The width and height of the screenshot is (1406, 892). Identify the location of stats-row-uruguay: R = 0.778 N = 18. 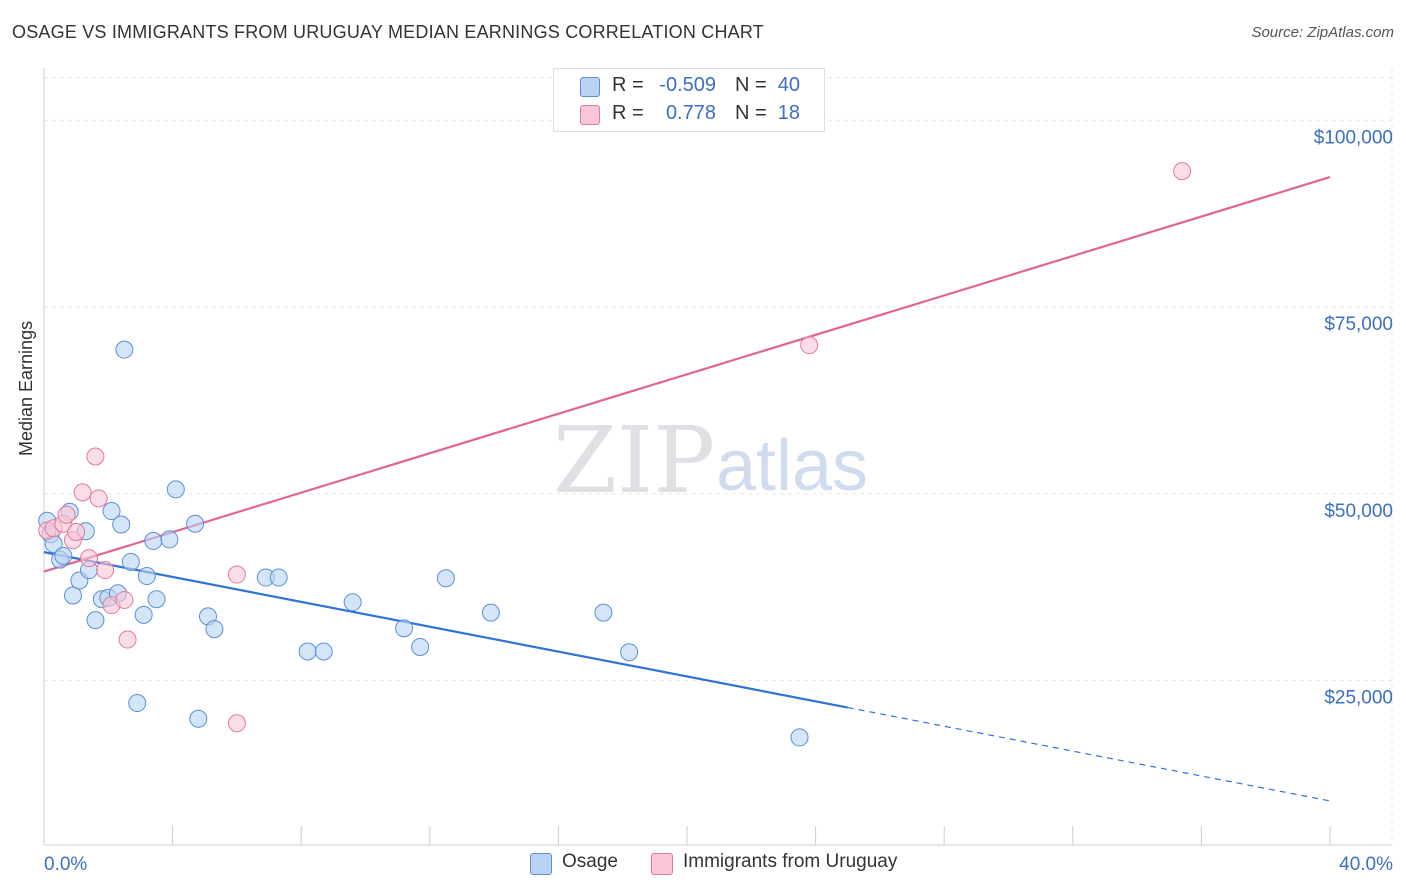
(689, 114).